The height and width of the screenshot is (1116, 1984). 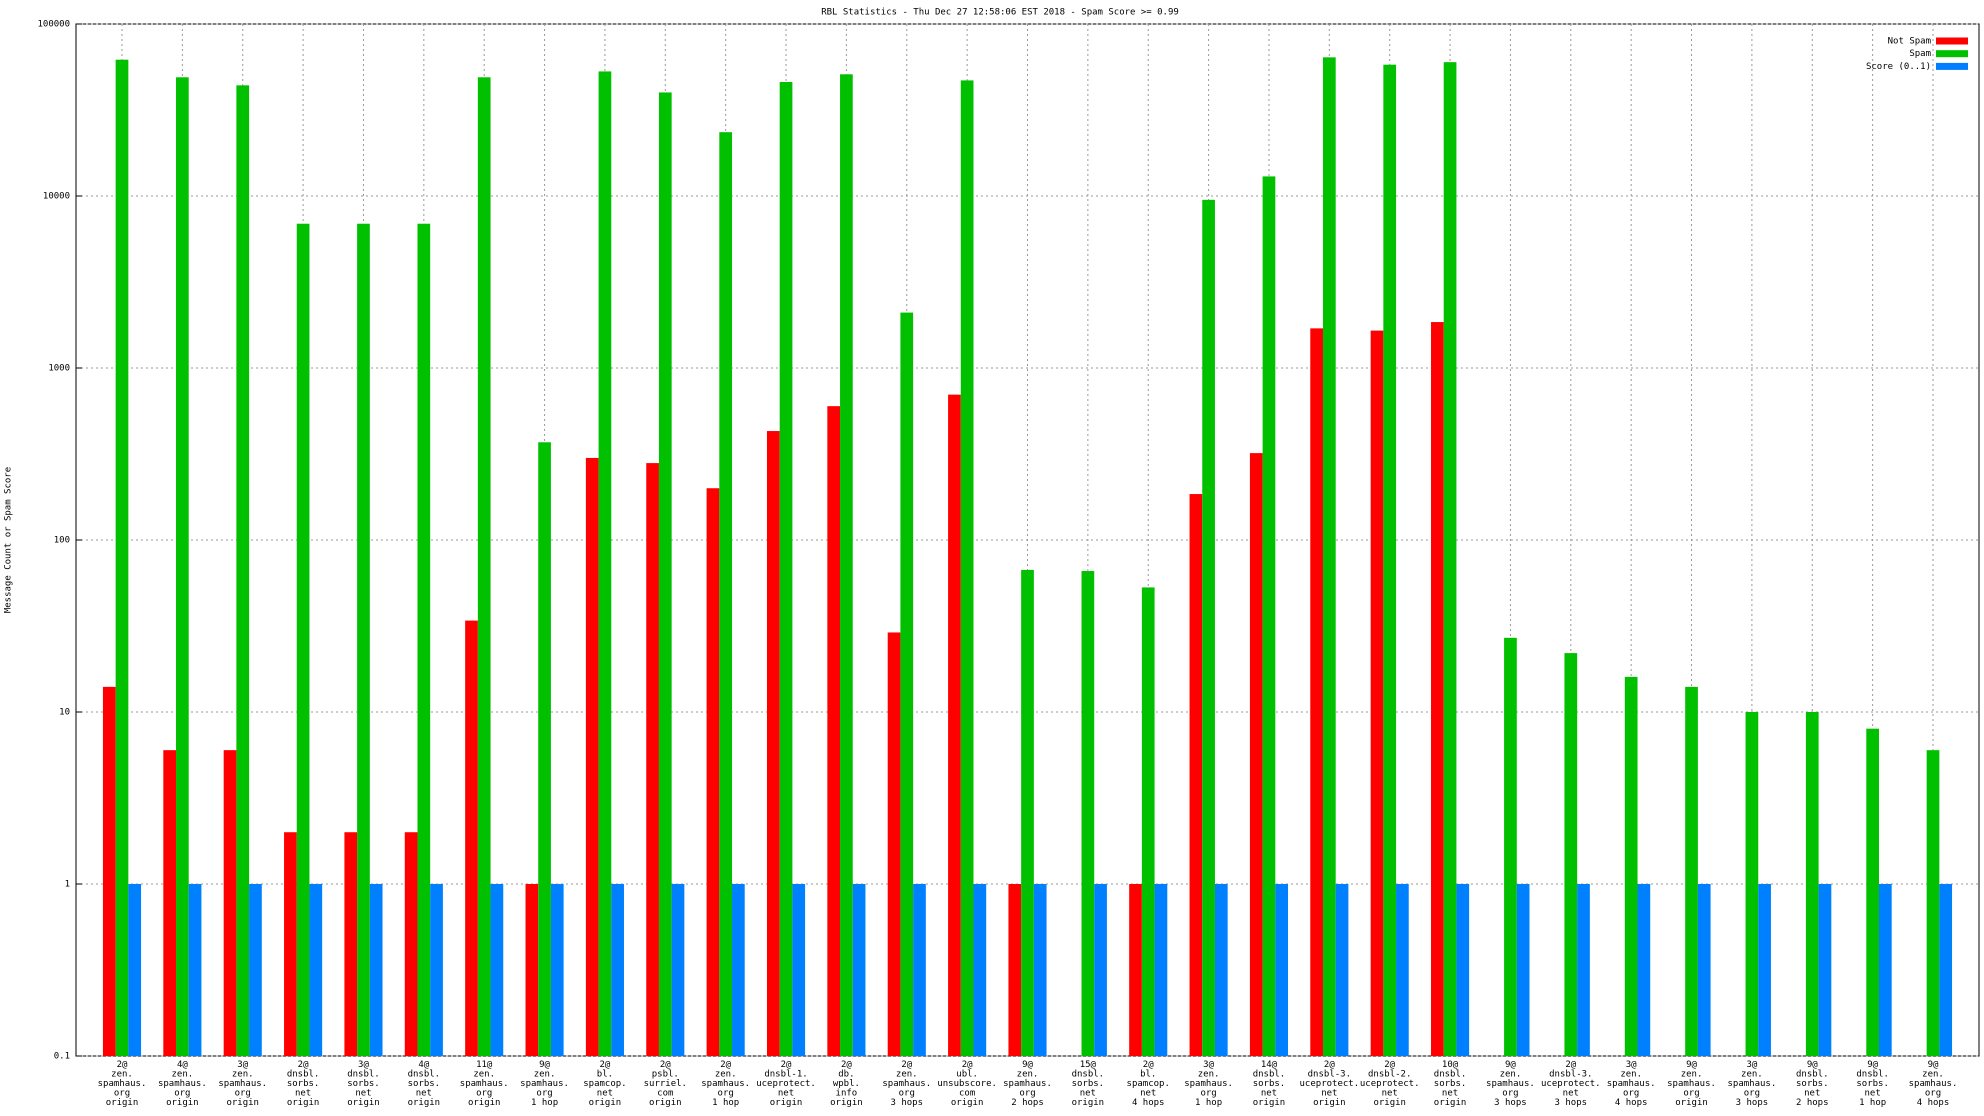 I want to click on x-tick-label: 2@ zen. spamhaus. org origin, so click(x=122, y=1084).